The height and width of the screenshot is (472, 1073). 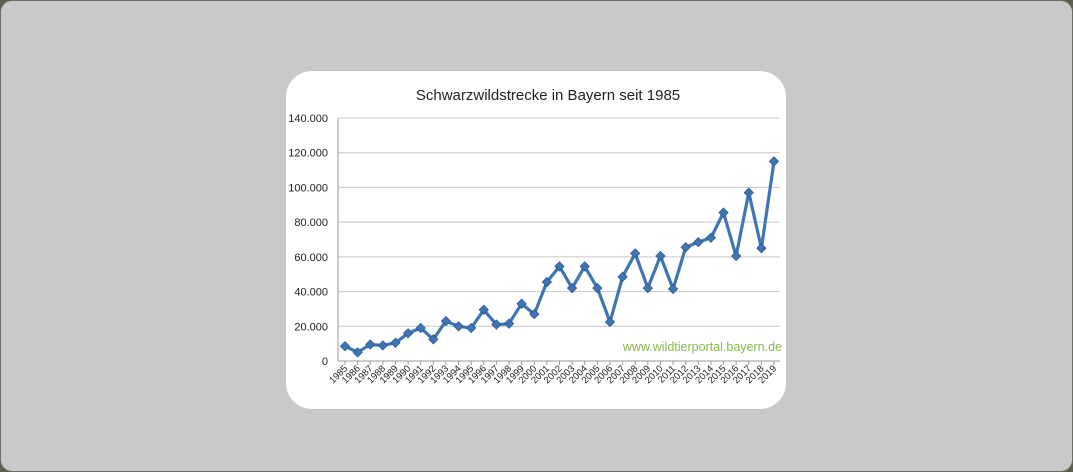 What do you see at coordinates (311, 258) in the screenshot?
I see `y-tick-label: 60.000` at bounding box center [311, 258].